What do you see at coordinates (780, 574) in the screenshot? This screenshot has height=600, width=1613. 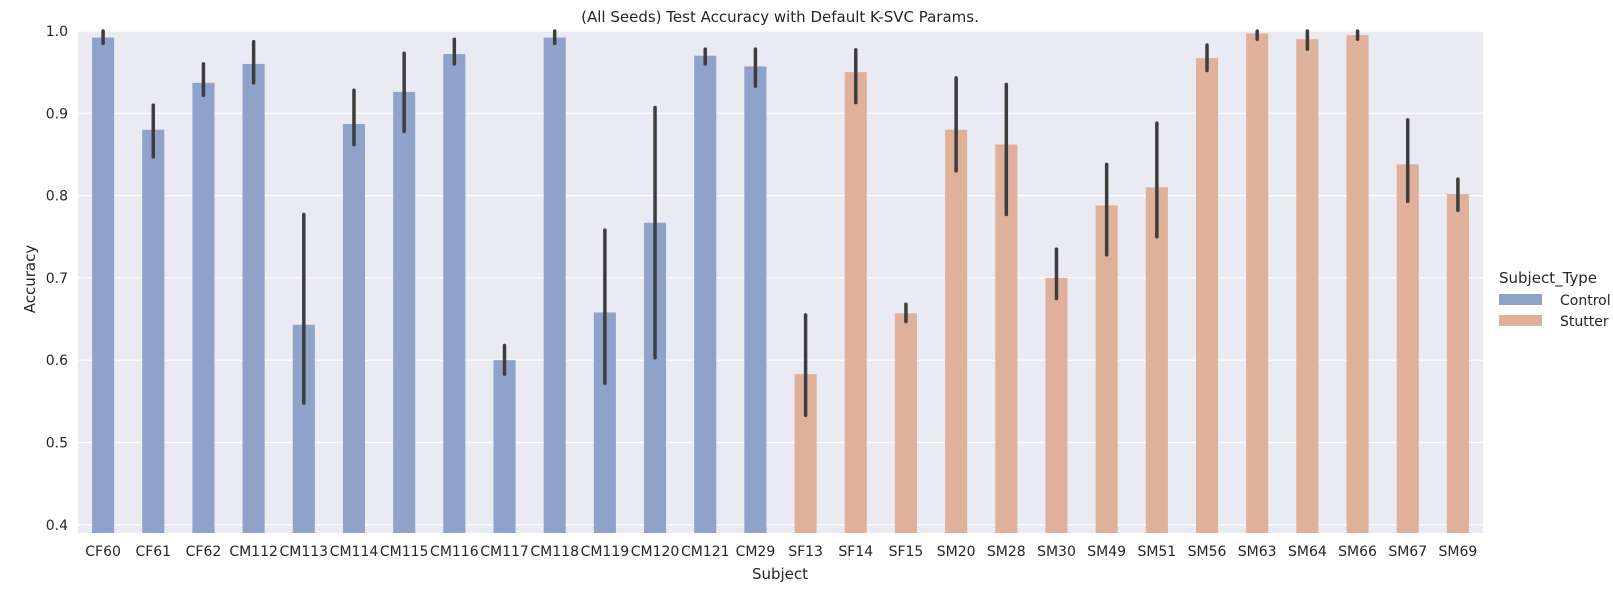 I see `x-axis-title: Subject` at bounding box center [780, 574].